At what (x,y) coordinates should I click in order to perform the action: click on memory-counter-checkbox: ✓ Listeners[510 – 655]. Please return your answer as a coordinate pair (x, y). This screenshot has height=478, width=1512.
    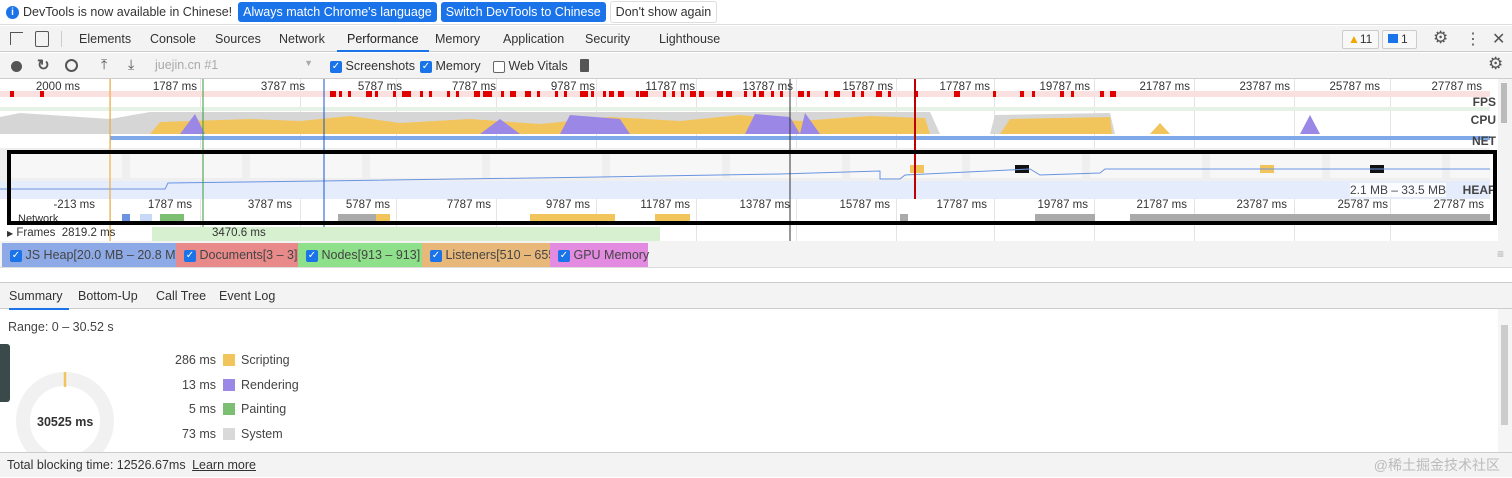
    Looking at the image, I should click on (490, 255).